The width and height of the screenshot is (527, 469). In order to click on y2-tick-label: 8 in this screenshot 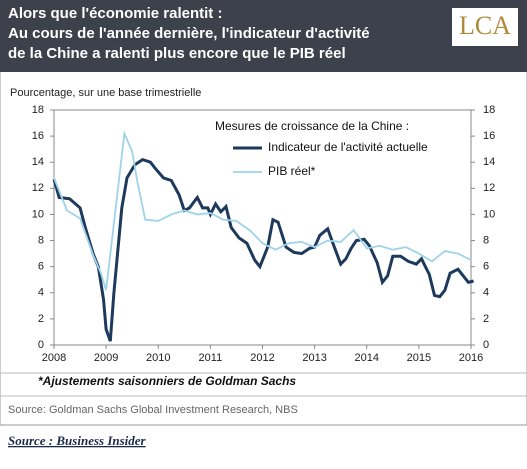, I will do `click(486, 240)`.